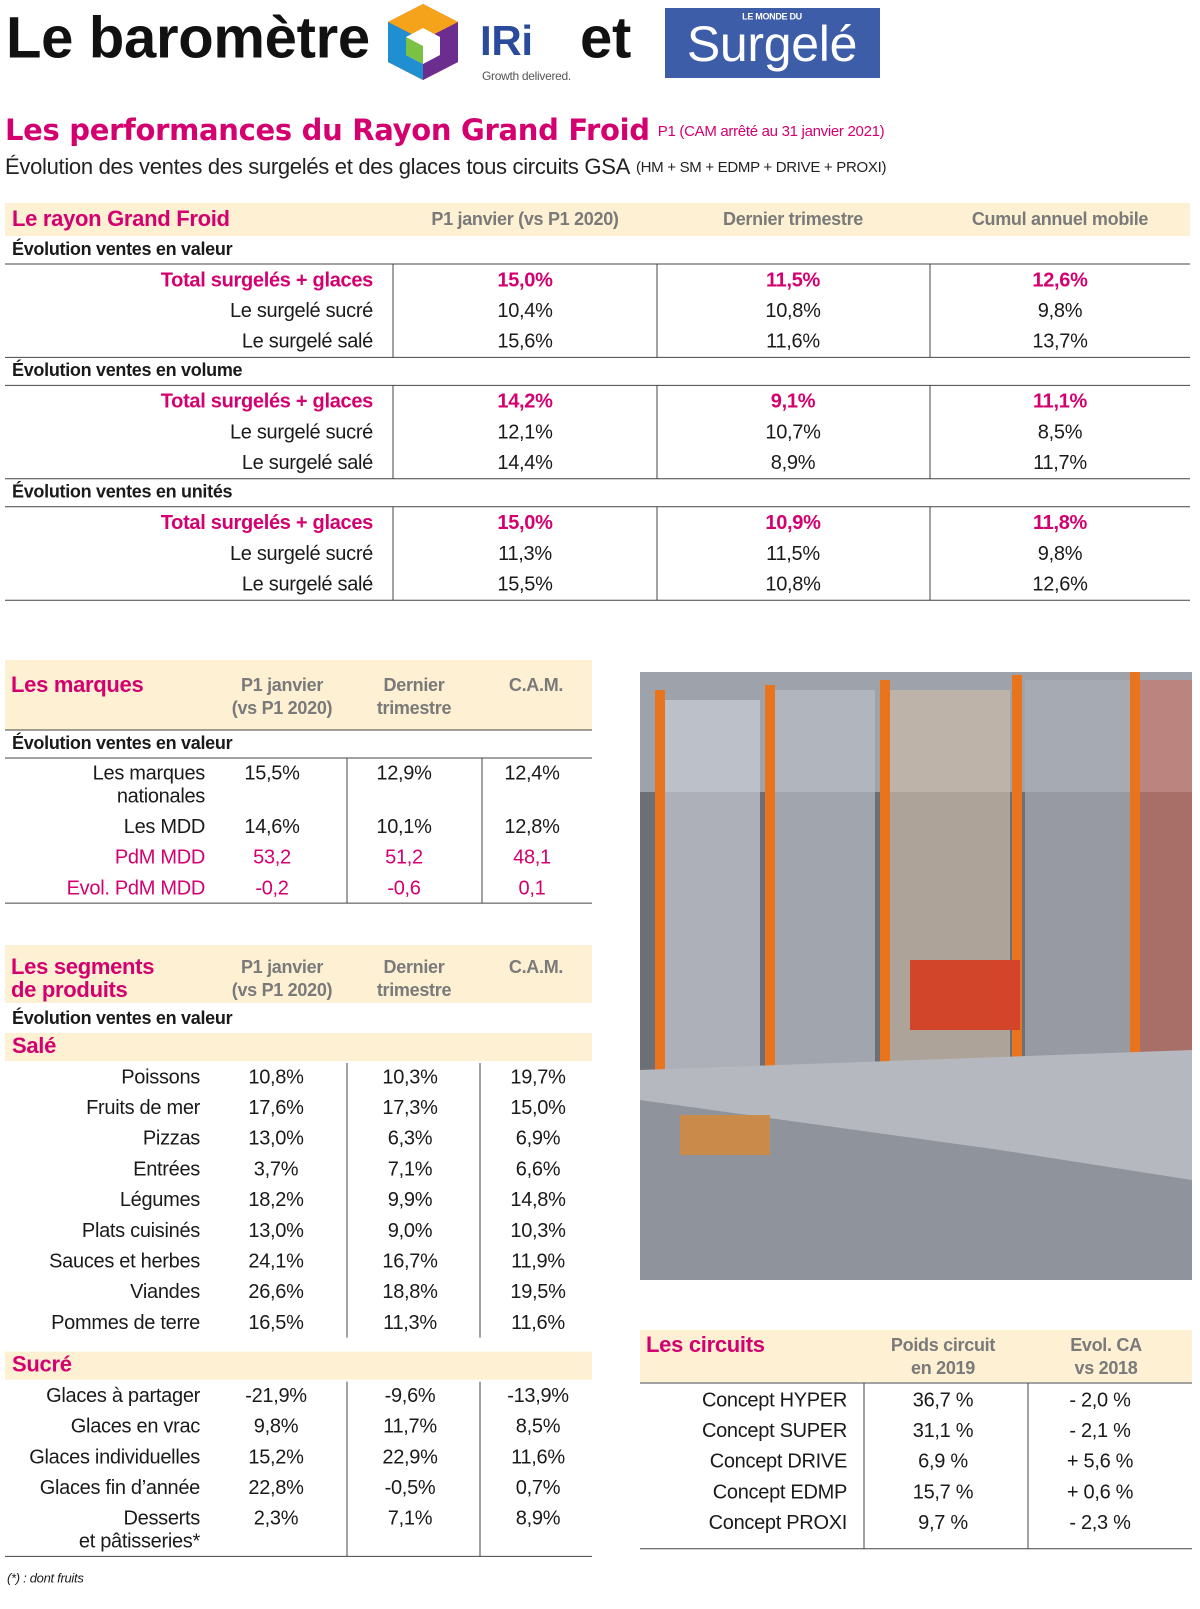  I want to click on iri-cube-logo, so click(423, 42).